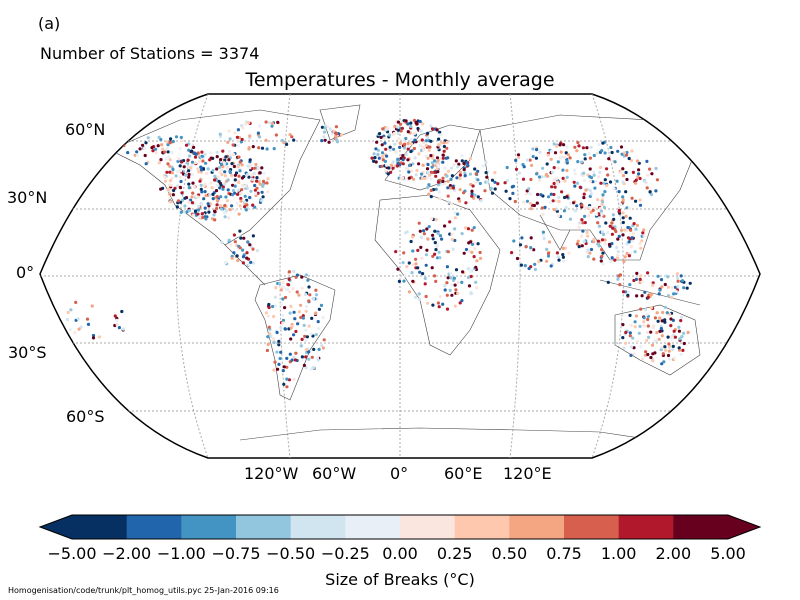  What do you see at coordinates (181, 553) in the screenshot?
I see `colorbar-tick-label: −1.00` at bounding box center [181, 553].